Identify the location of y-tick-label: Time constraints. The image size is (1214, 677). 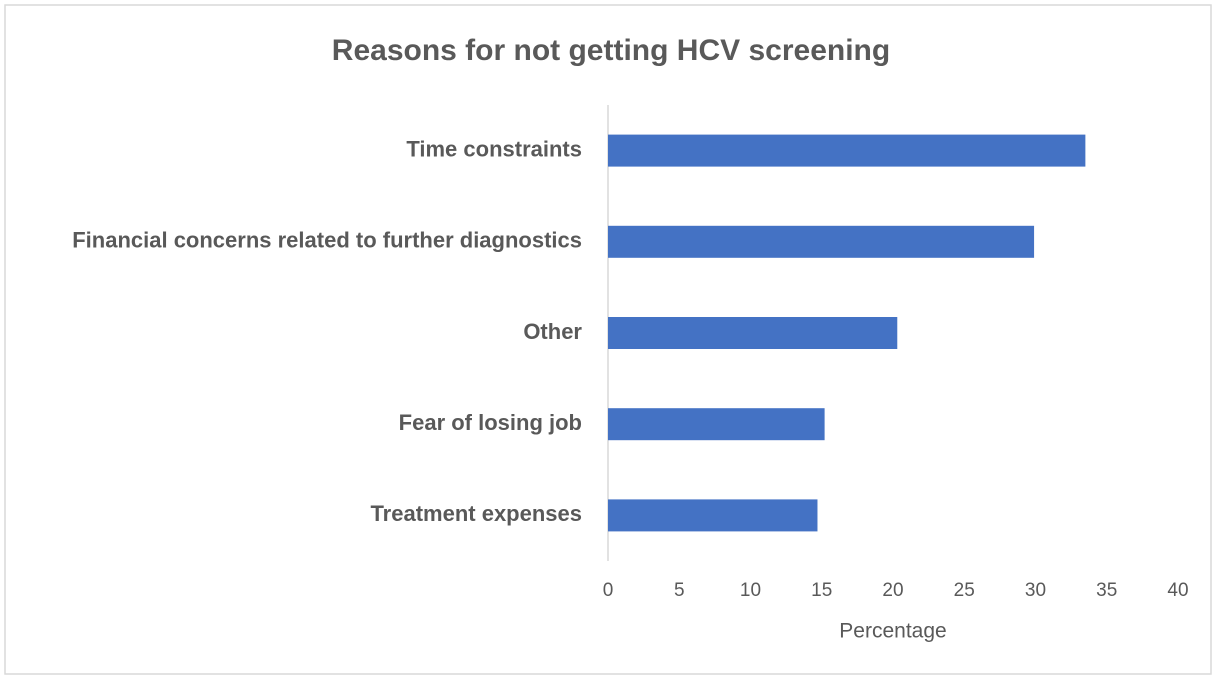
(494, 148).